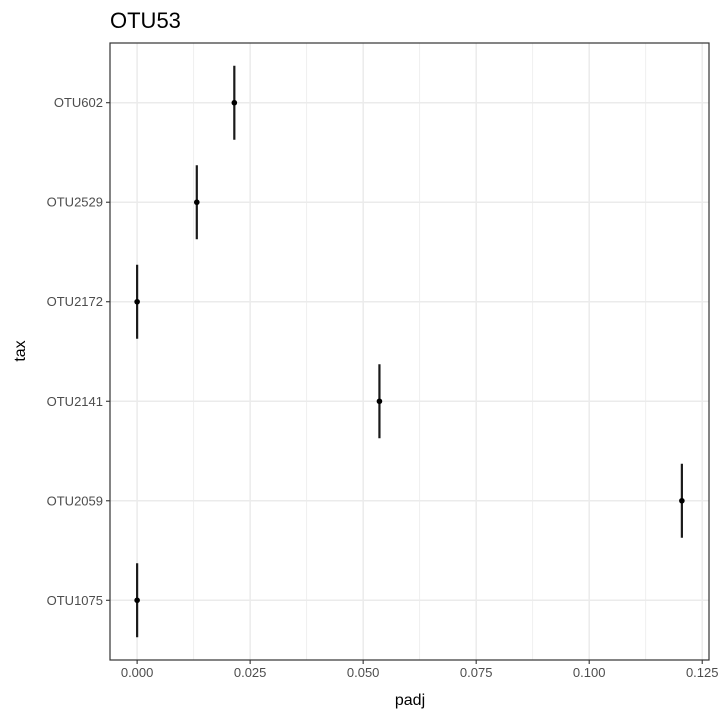 The width and height of the screenshot is (720, 720). I want to click on x-axis: 0.000 0.025 0.050 0.075 0.100 0.125, so click(420, 670).